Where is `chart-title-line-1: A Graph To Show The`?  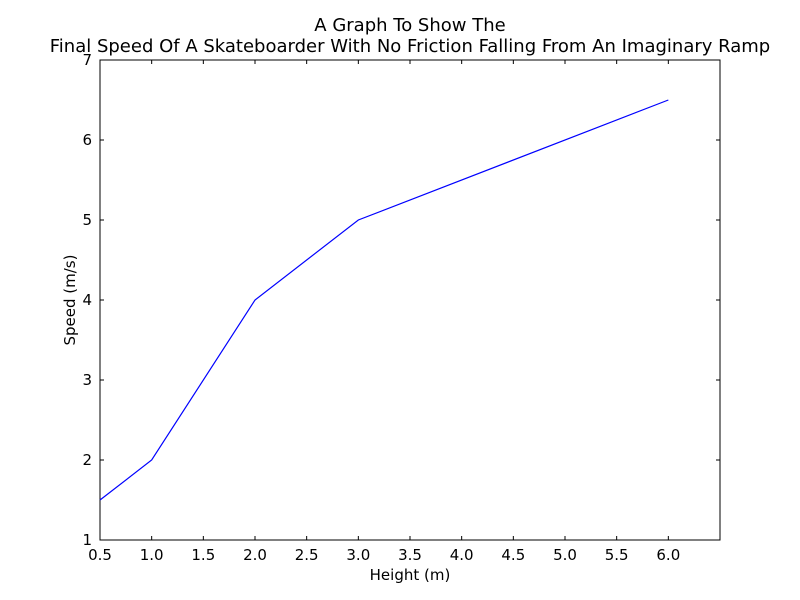
chart-title-line-1: A Graph To Show The is located at coordinates (409, 25).